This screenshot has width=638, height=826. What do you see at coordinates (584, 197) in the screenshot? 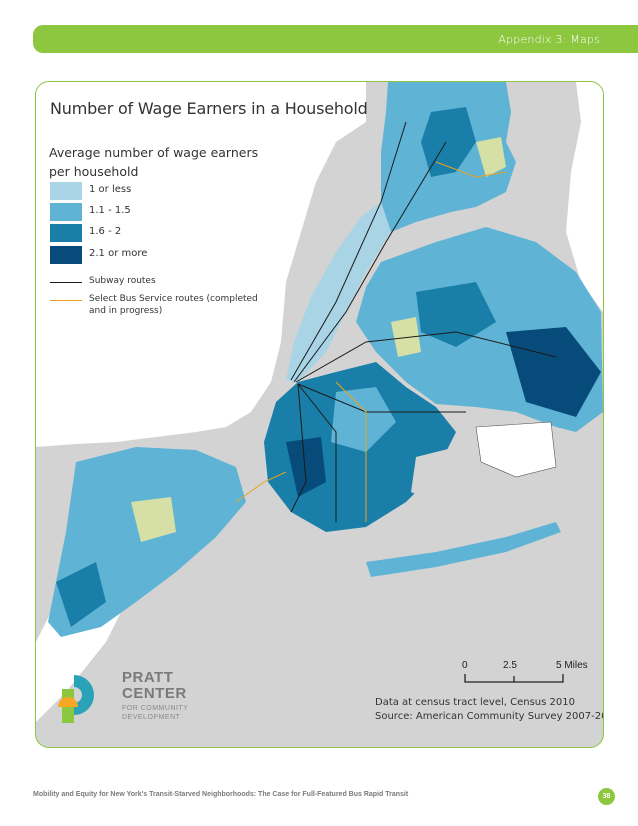
I see `long-island-land` at bounding box center [584, 197].